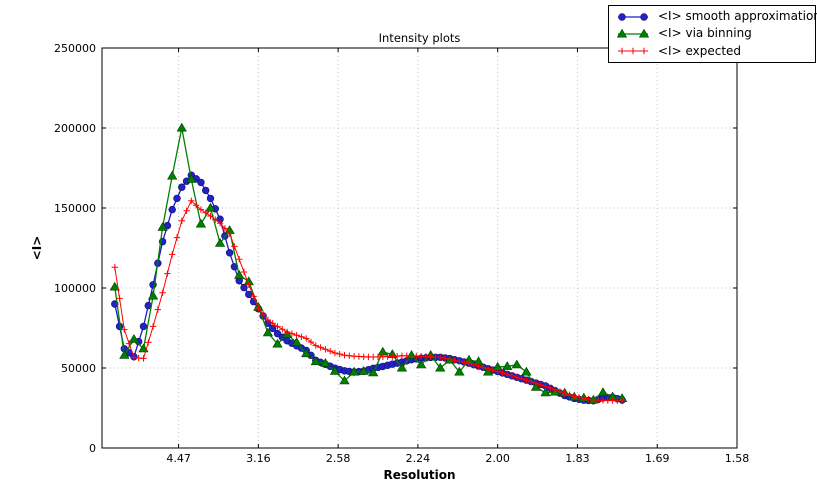  Describe the element at coordinates (418, 458) in the screenshot. I see `svg-text: 2.24` at that location.